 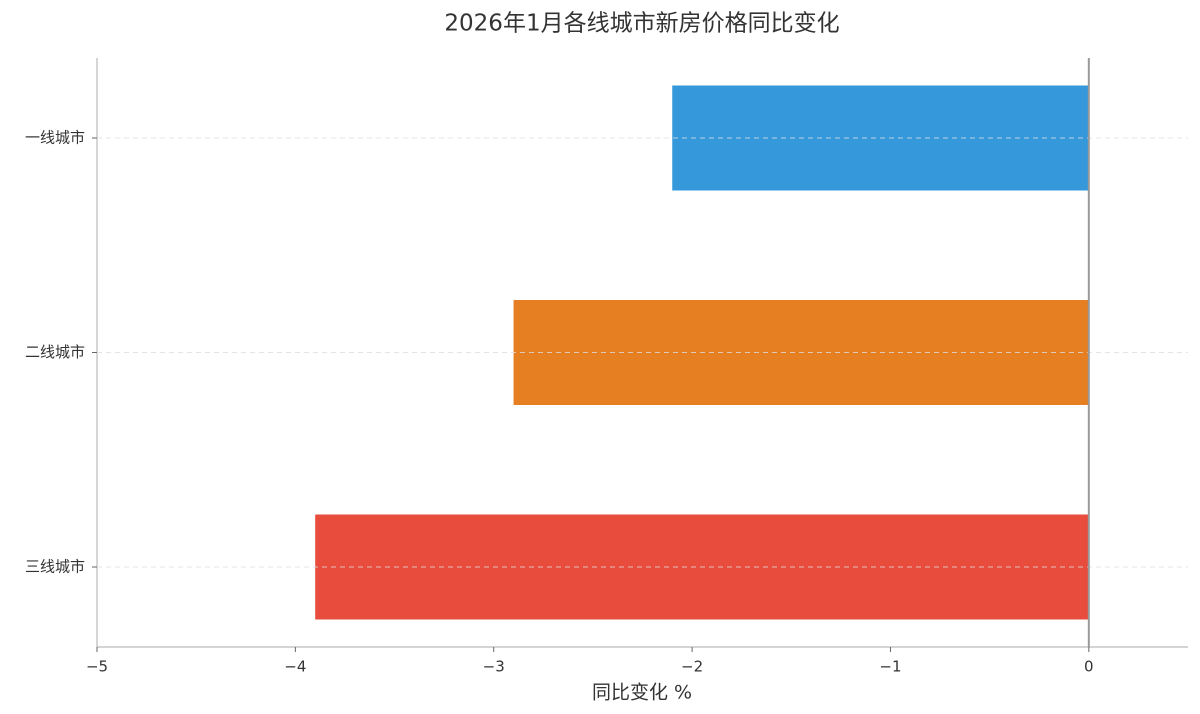 I want to click on x-tick-label: −4, so click(x=295, y=667).